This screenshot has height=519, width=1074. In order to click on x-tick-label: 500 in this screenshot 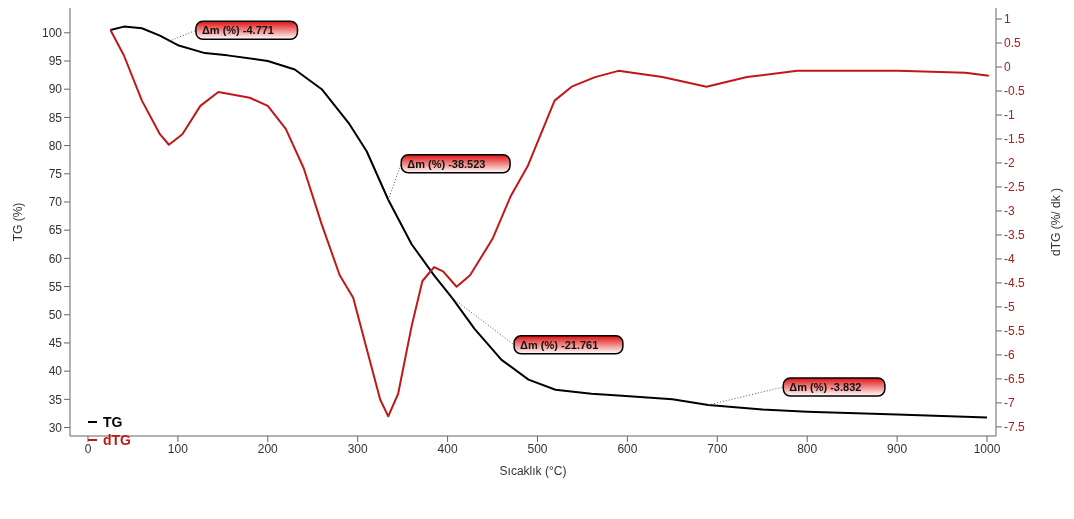, I will do `click(537, 448)`.